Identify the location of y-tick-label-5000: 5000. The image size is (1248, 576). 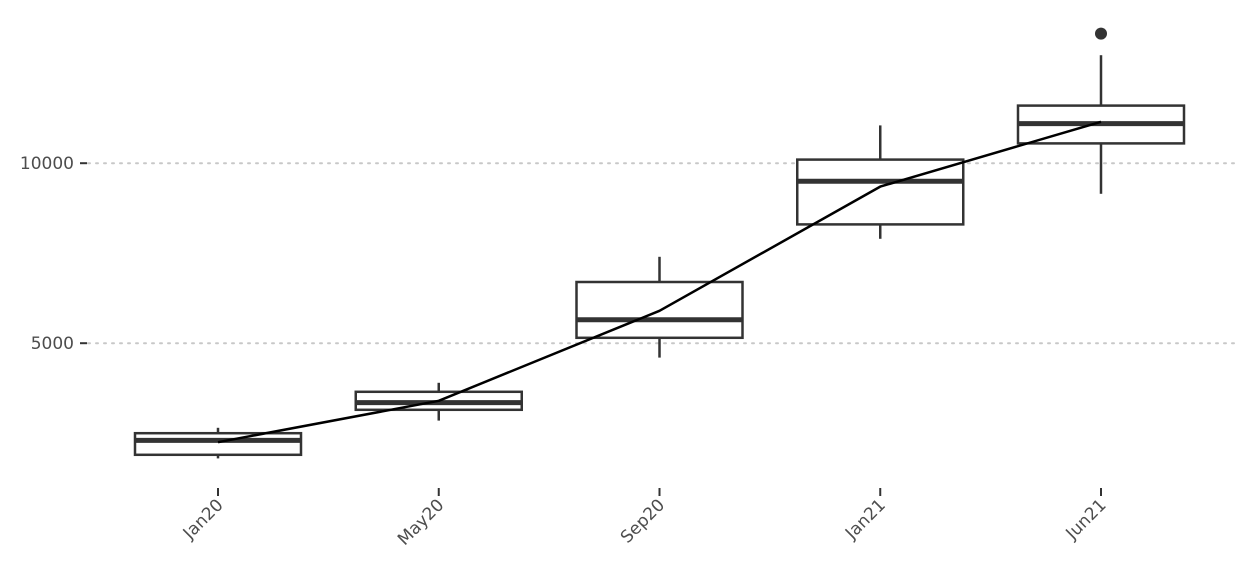
(52, 344).